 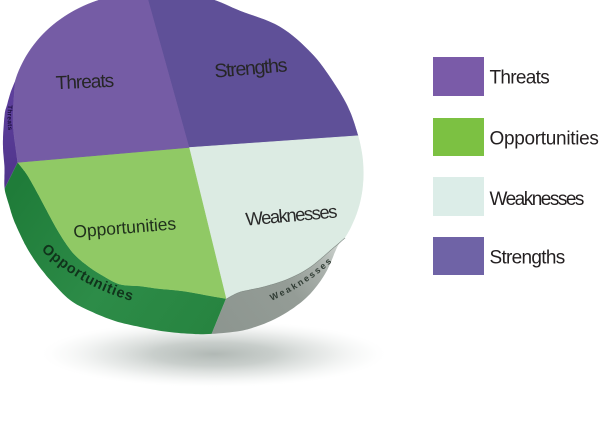 What do you see at coordinates (527, 258) in the screenshot?
I see `svg-text: Strengths` at bounding box center [527, 258].